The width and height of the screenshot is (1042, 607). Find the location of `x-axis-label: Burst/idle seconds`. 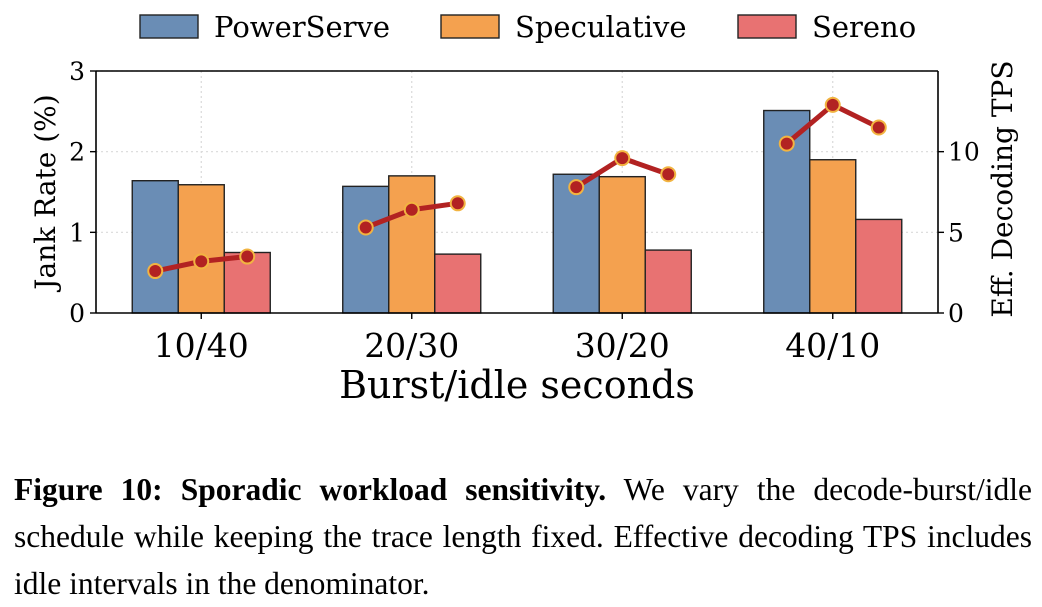

x-axis-label: Burst/idle seconds is located at coordinates (517, 385).